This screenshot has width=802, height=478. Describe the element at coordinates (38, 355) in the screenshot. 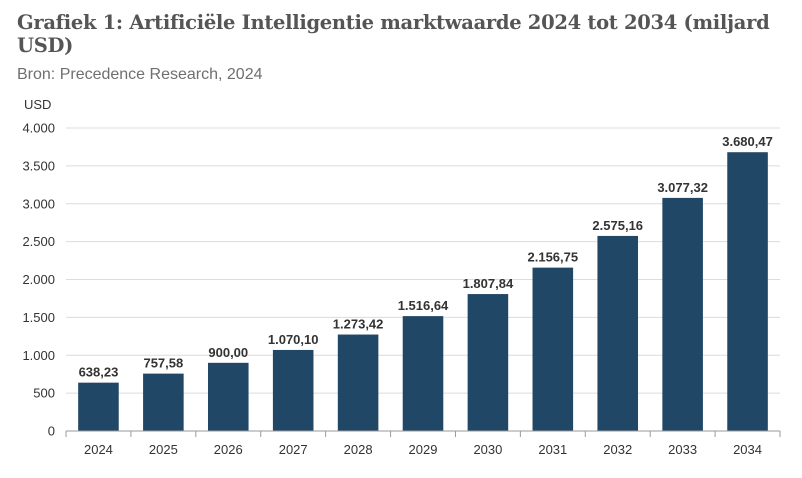

I see `y-tick-label: 1.000` at that location.